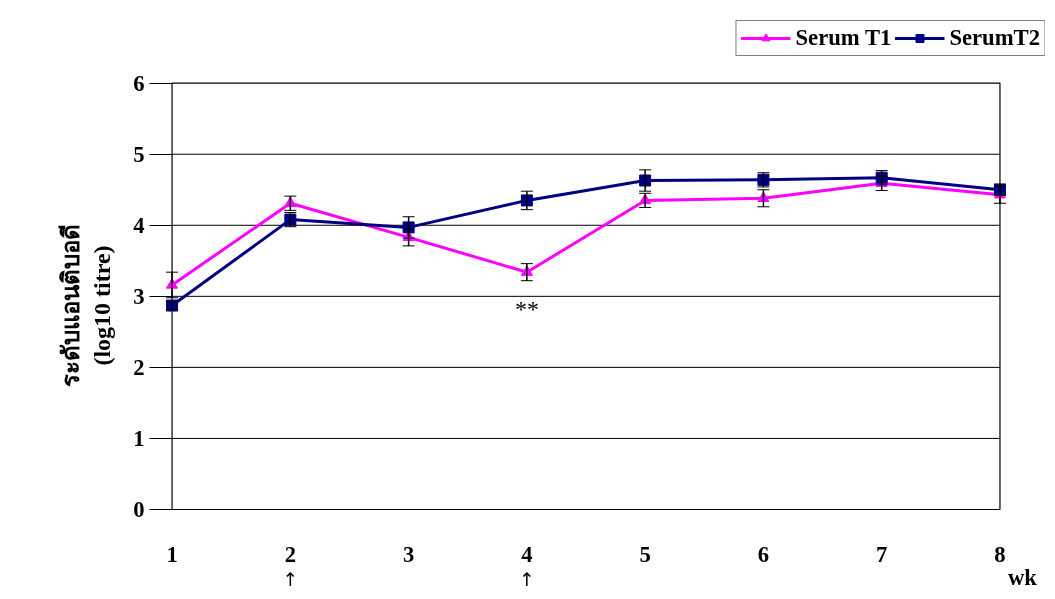 This screenshot has height=599, width=1055. I want to click on y-tick-label: 0, so click(139, 509).